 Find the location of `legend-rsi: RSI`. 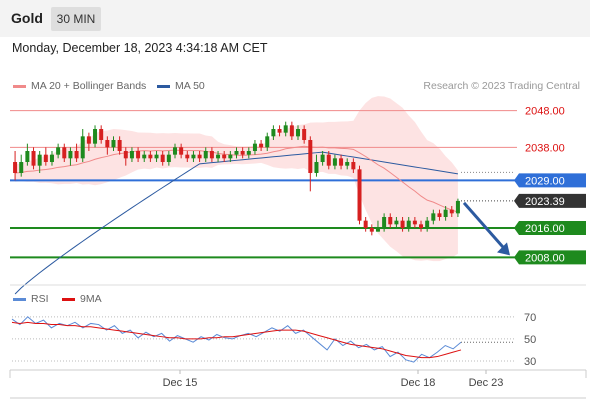

legend-rsi: RSI is located at coordinates (31, 299).